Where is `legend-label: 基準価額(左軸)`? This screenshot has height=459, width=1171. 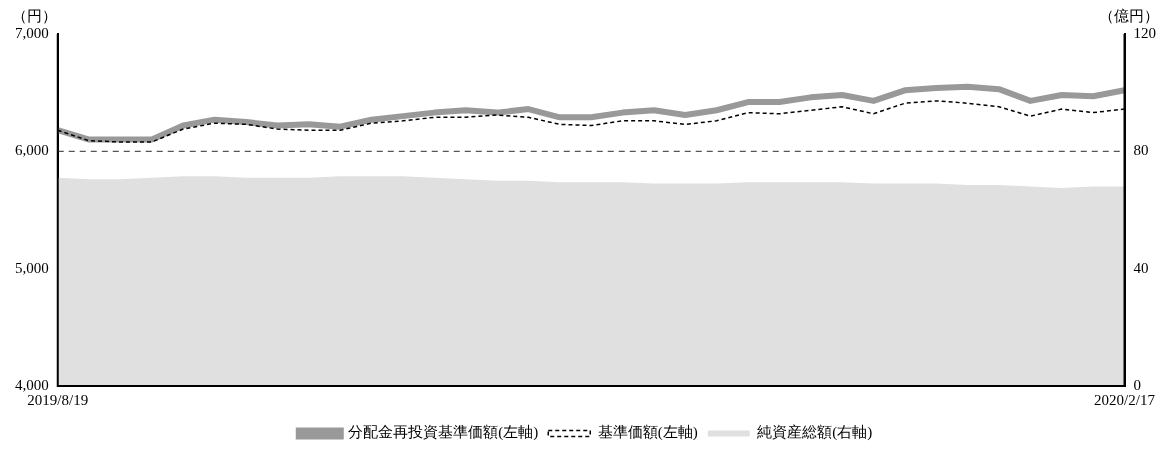 legend-label: 基準価額(左軸) is located at coordinates (647, 433).